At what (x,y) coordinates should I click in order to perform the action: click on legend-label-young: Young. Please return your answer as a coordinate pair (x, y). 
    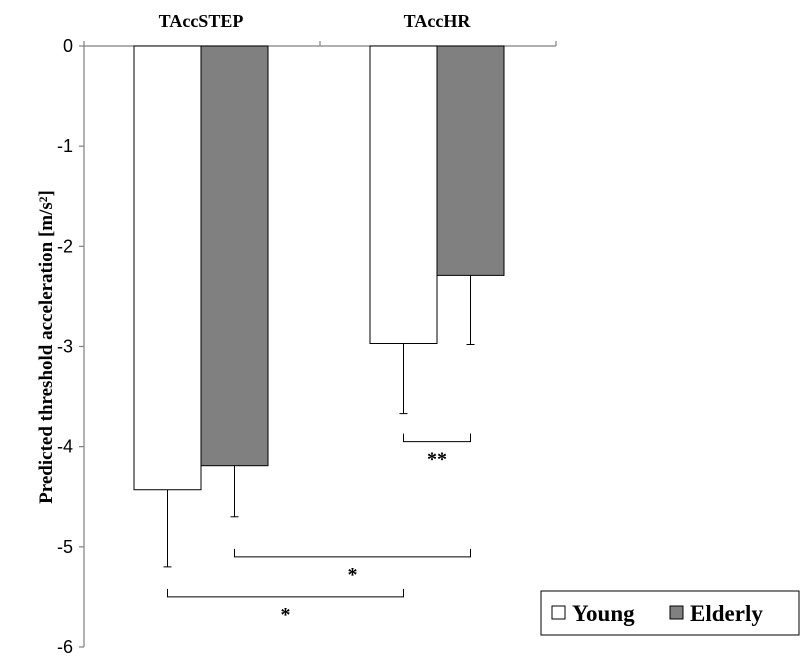
    Looking at the image, I should click on (603, 613).